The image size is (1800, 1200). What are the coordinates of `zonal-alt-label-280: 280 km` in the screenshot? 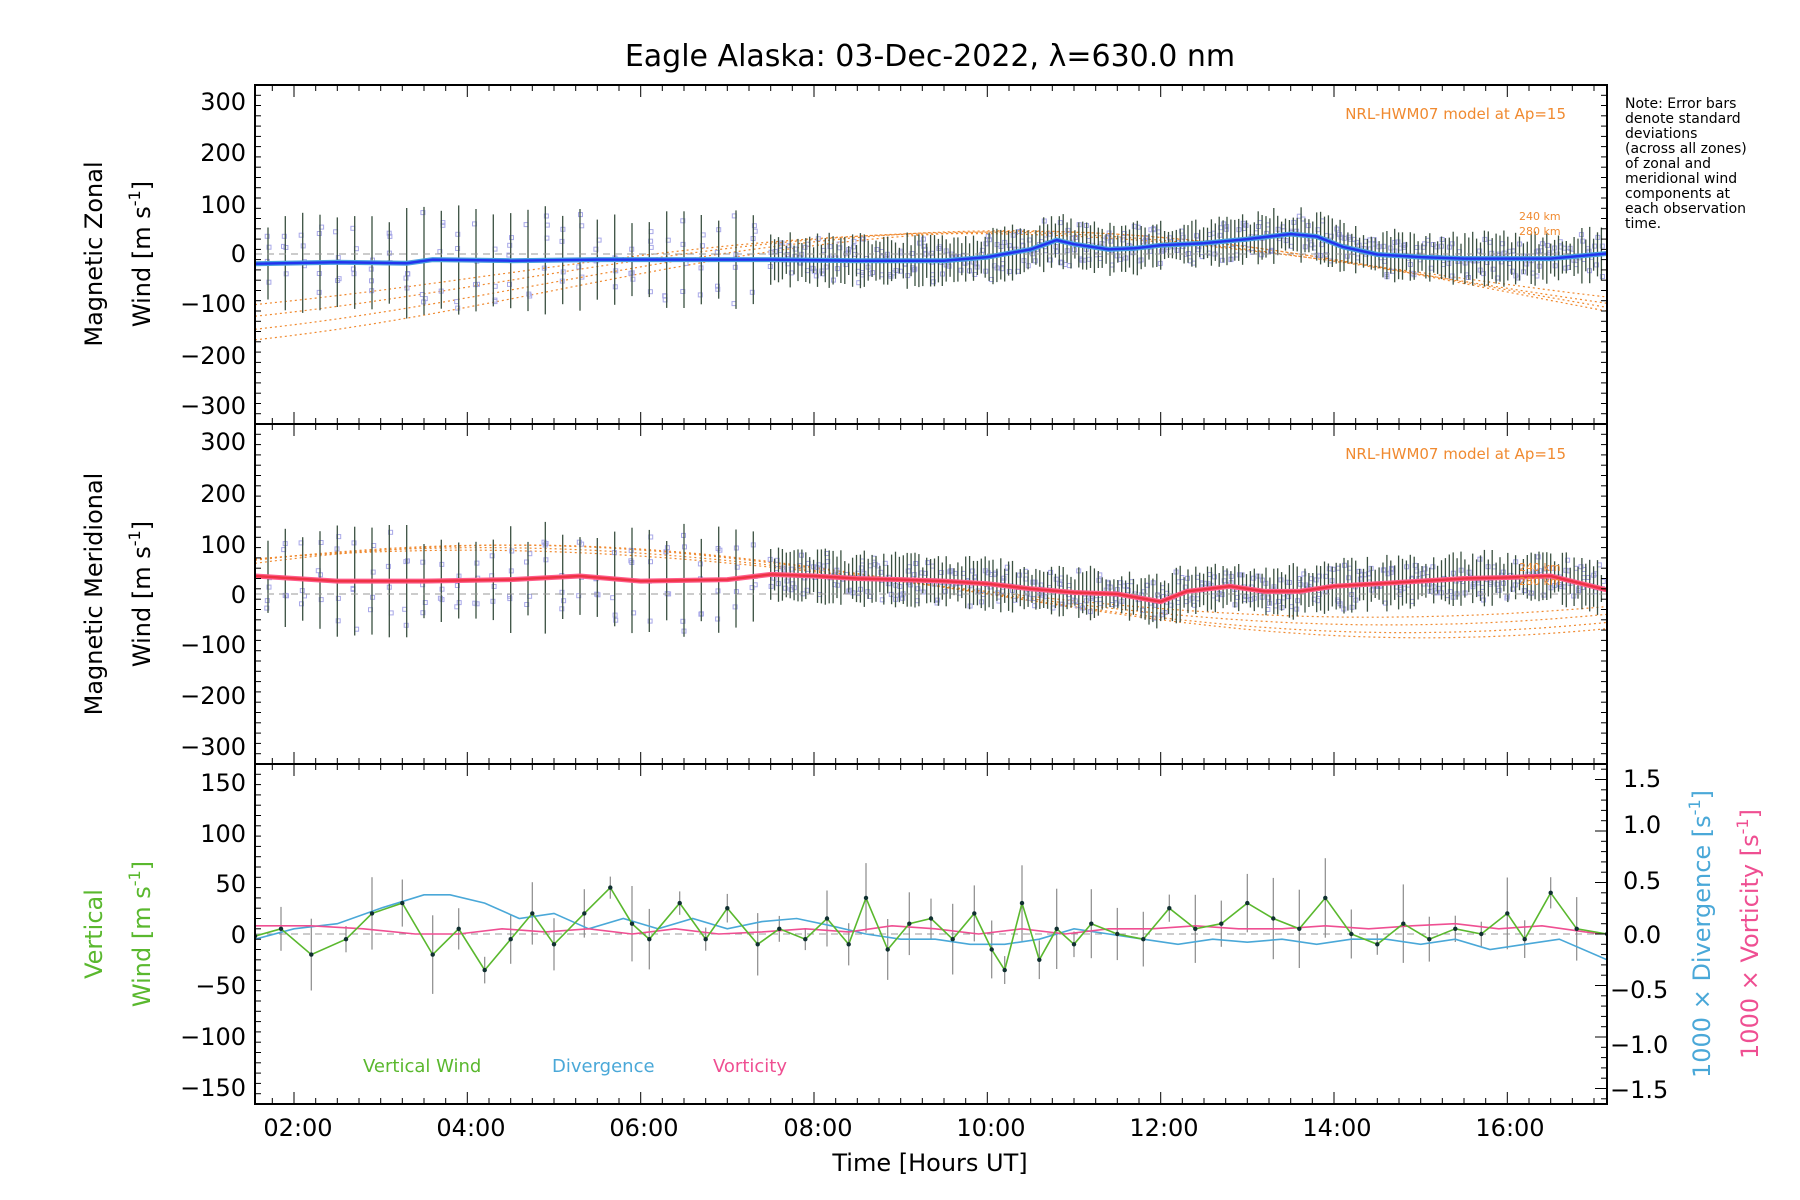 It's located at (1540, 231).